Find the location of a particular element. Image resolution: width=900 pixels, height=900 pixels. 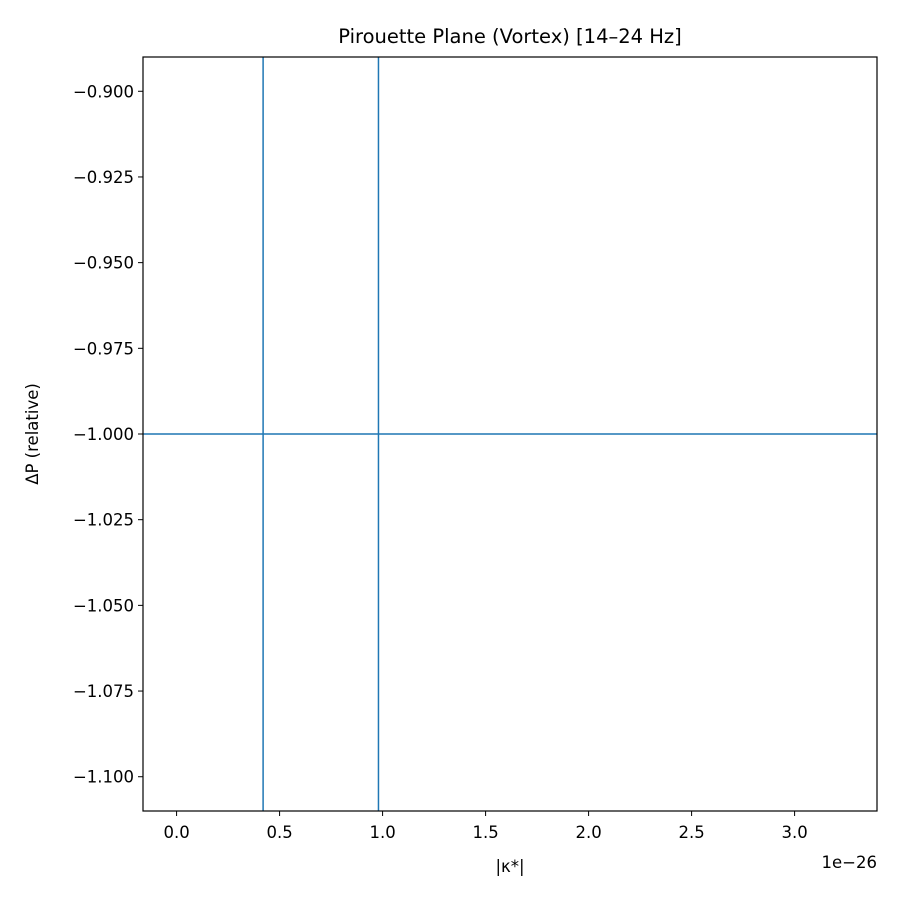

y-tick-label: −1.000 is located at coordinates (103, 434).